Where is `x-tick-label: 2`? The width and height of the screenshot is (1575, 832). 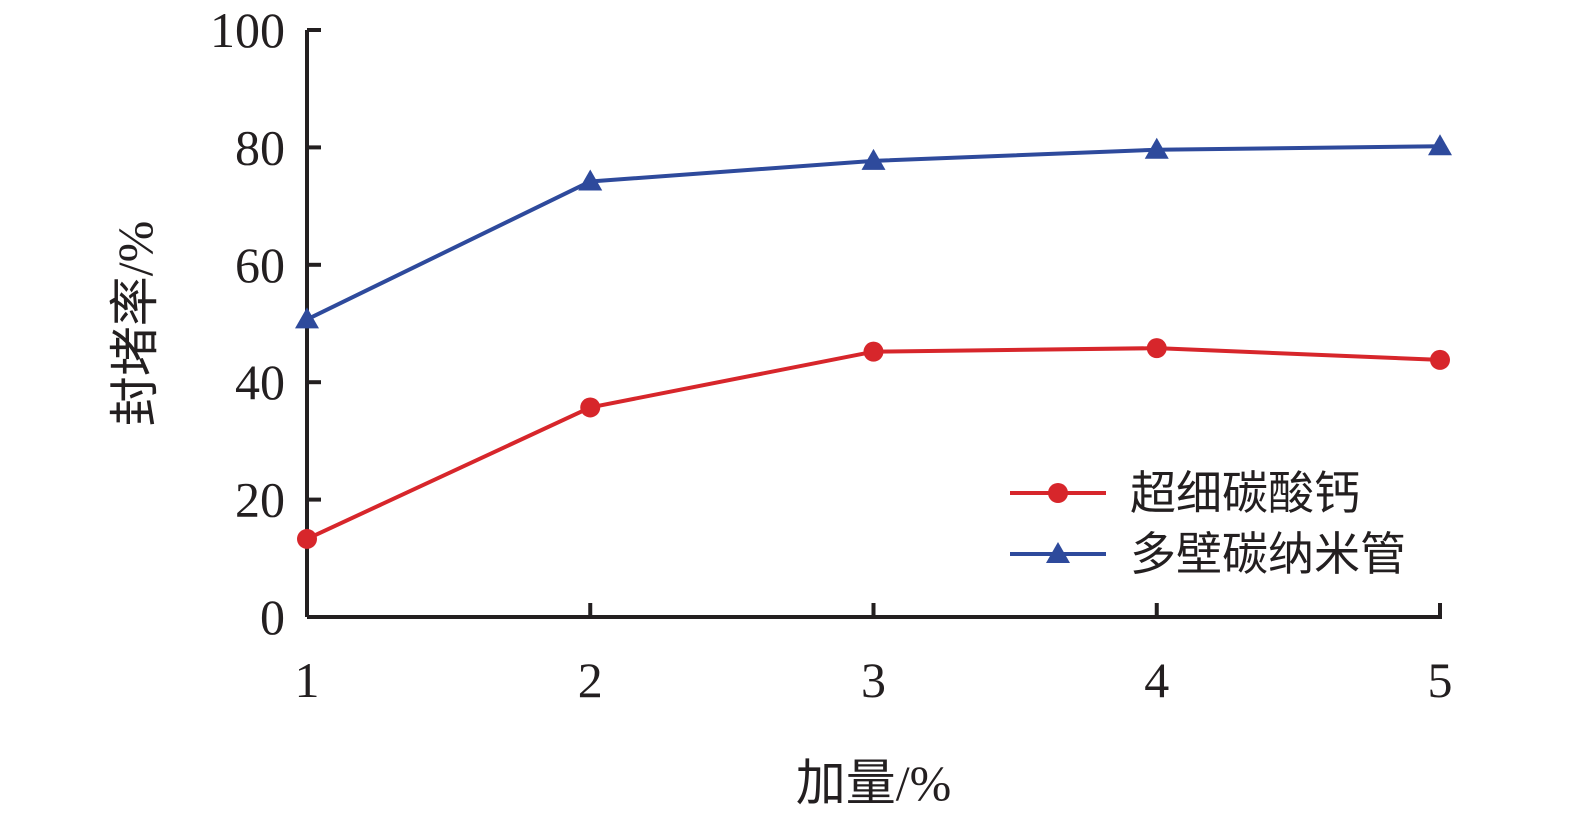
x-tick-label: 2 is located at coordinates (590, 680).